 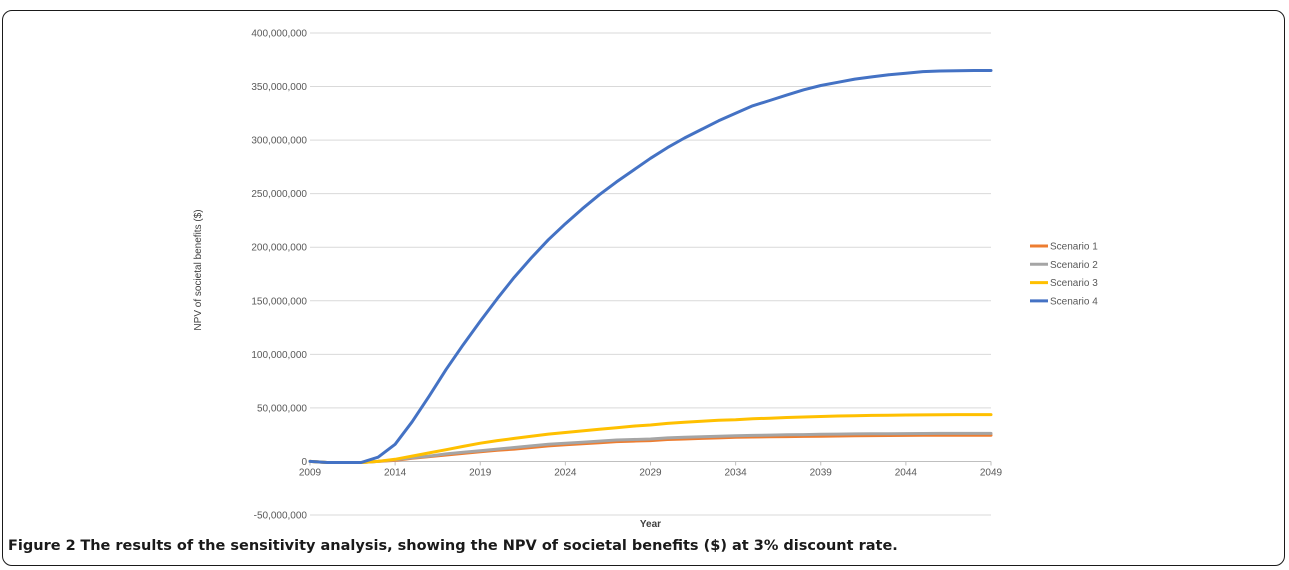 What do you see at coordinates (650, 524) in the screenshot?
I see `x-axis-title: Year` at bounding box center [650, 524].